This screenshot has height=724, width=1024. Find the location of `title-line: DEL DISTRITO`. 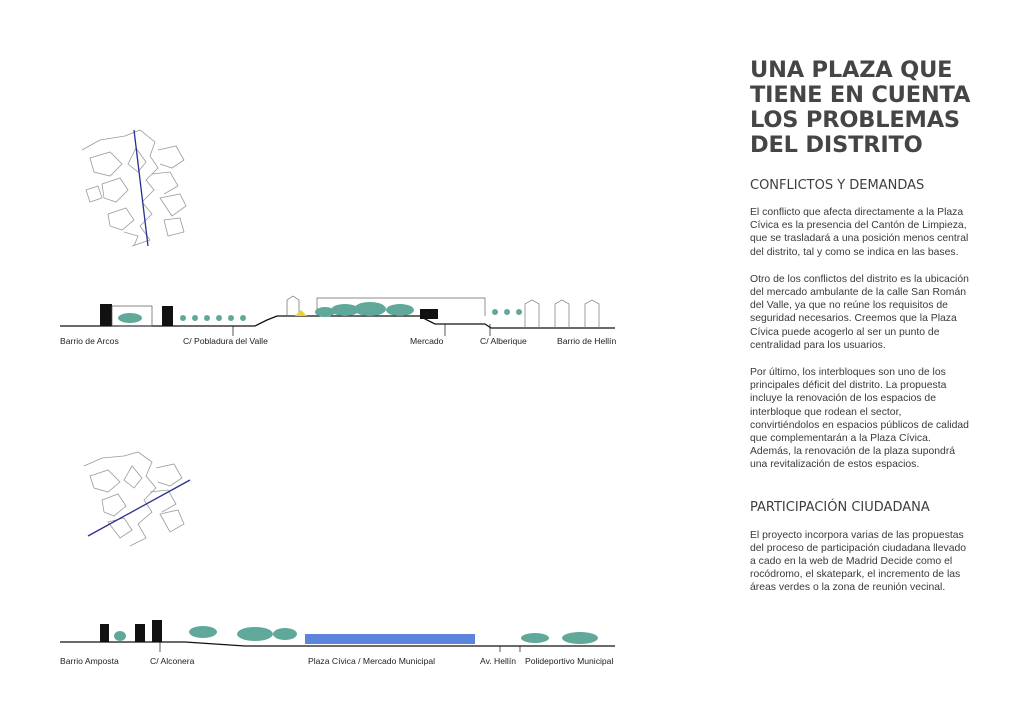

title-line: DEL DISTRITO is located at coordinates (836, 145).